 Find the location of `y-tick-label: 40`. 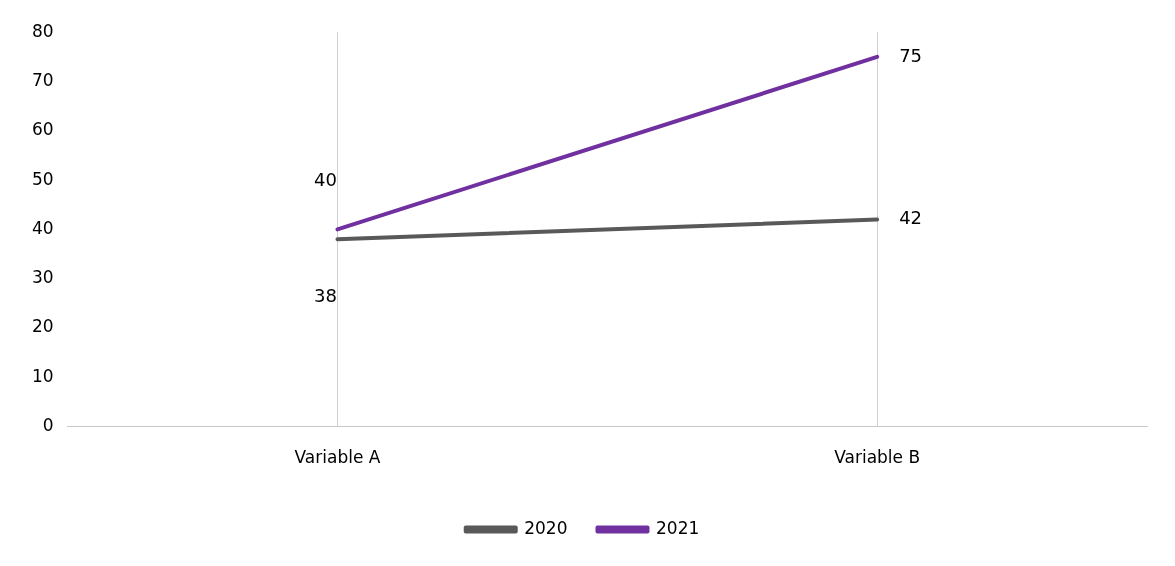

y-tick-label: 40 is located at coordinates (42, 227).